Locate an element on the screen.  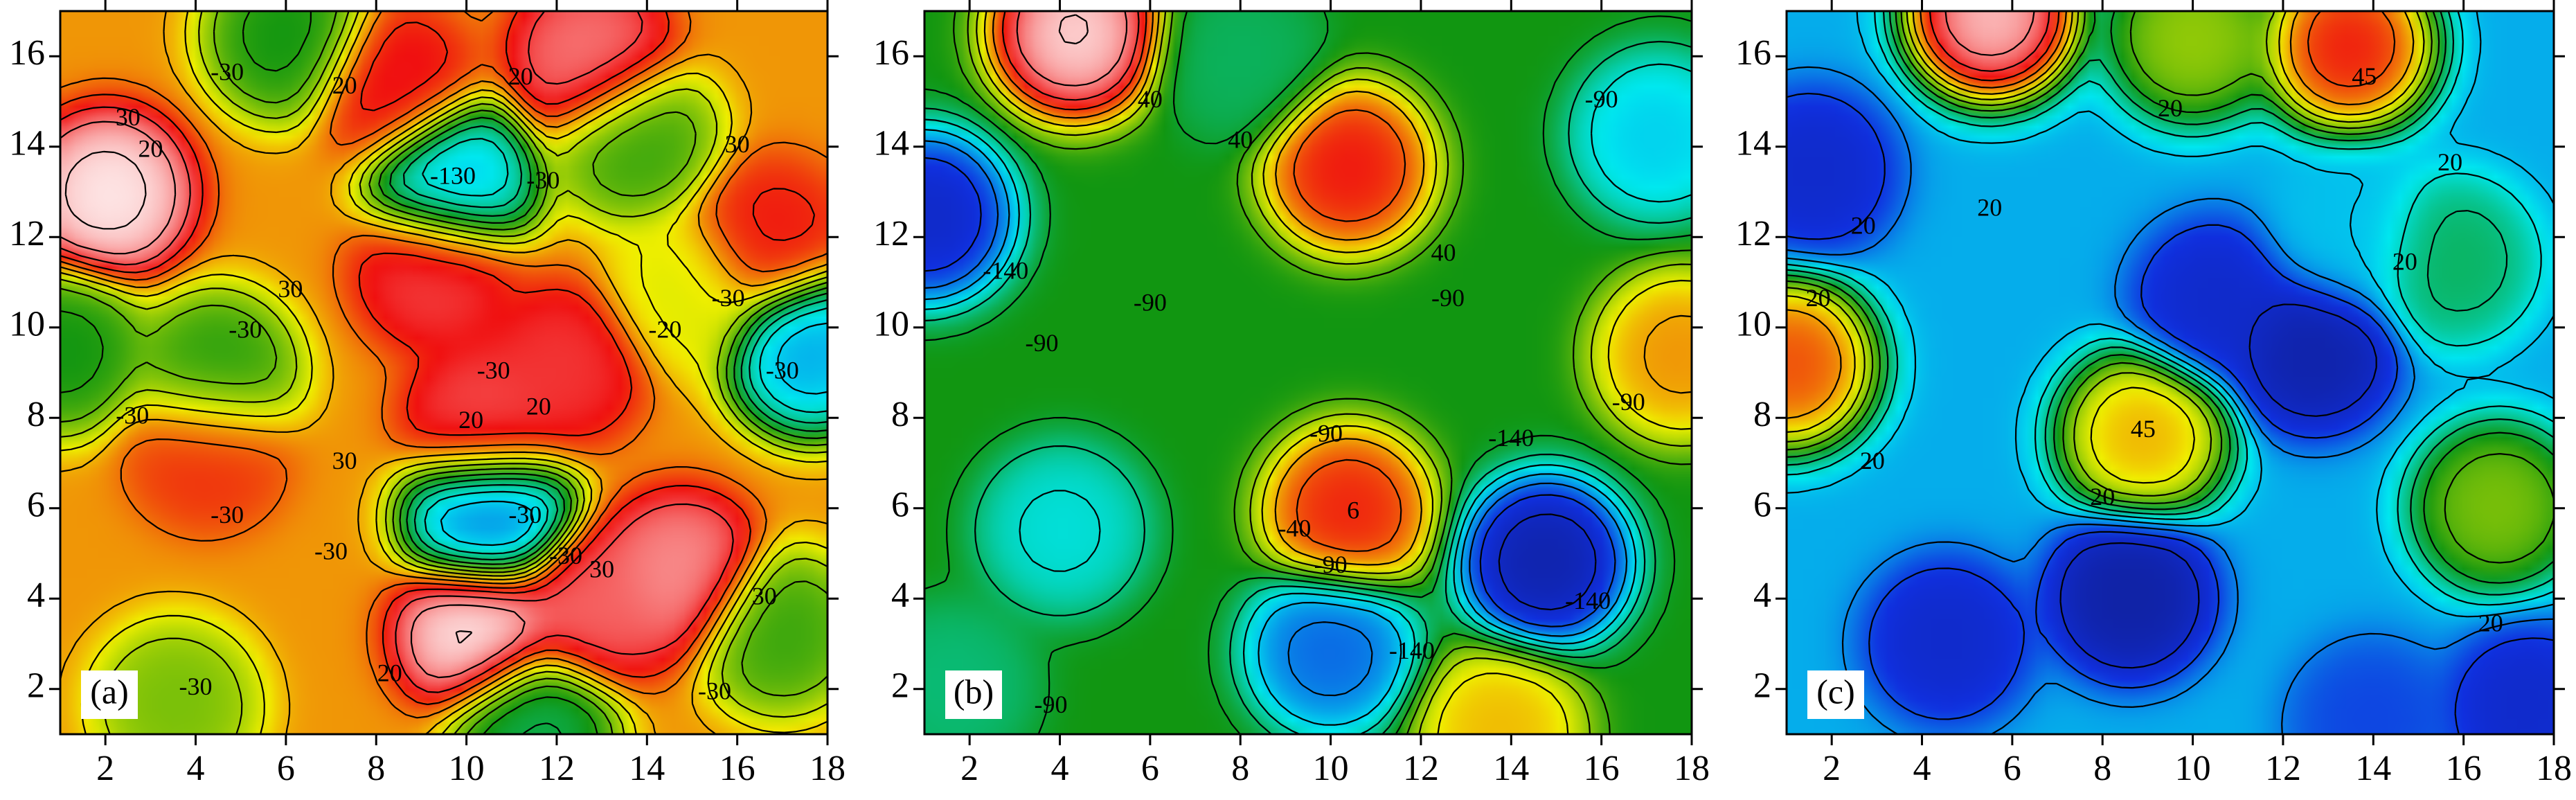
contour-label: -130 is located at coordinates (453, 176).